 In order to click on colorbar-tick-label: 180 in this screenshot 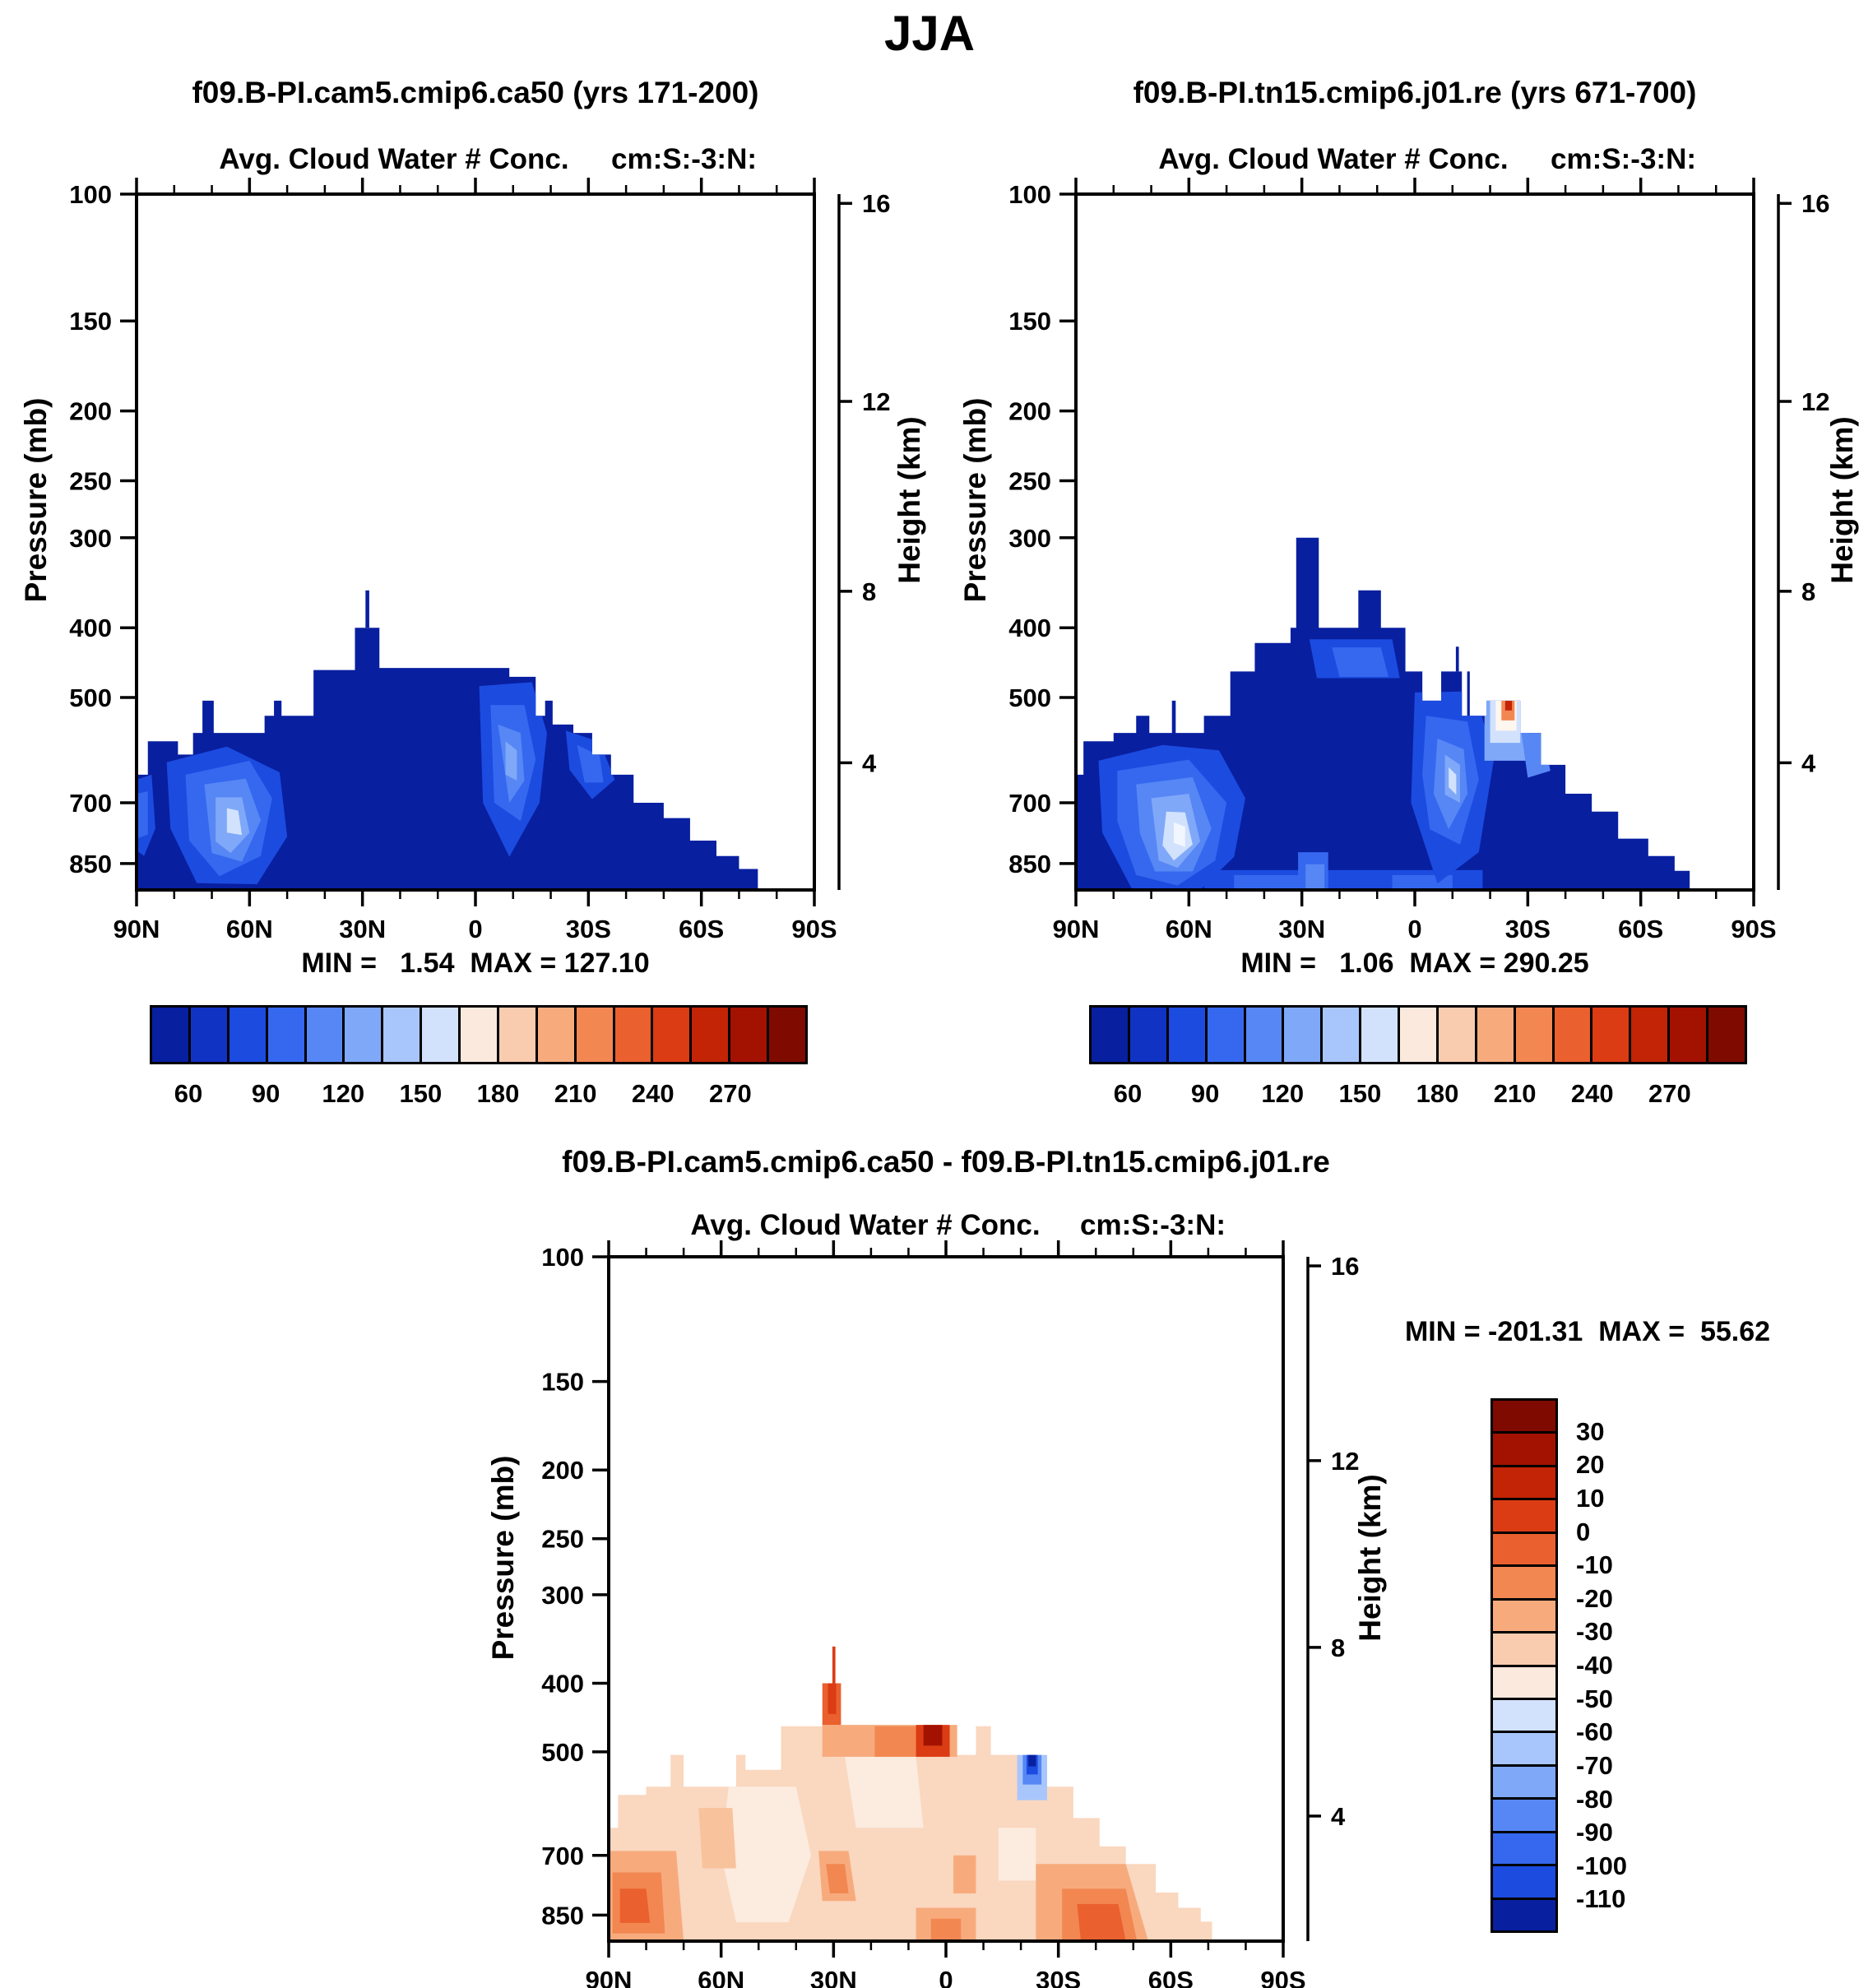, I will do `click(1437, 1093)`.